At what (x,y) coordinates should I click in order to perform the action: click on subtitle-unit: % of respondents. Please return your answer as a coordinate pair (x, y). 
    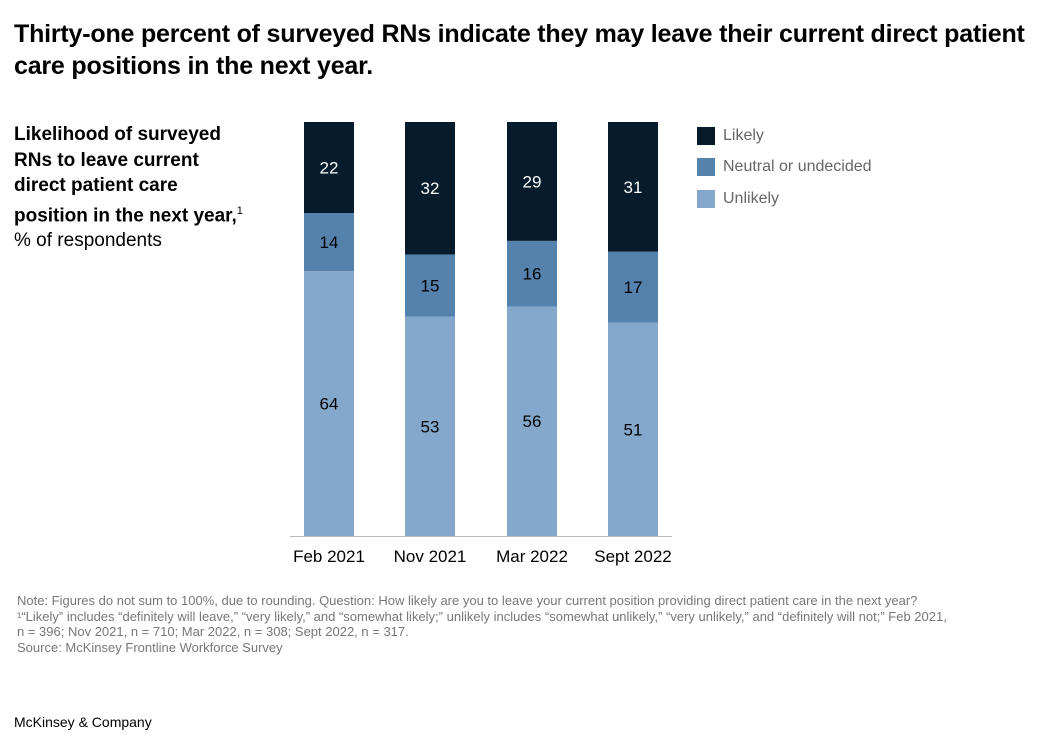
    Looking at the image, I should click on (88, 241).